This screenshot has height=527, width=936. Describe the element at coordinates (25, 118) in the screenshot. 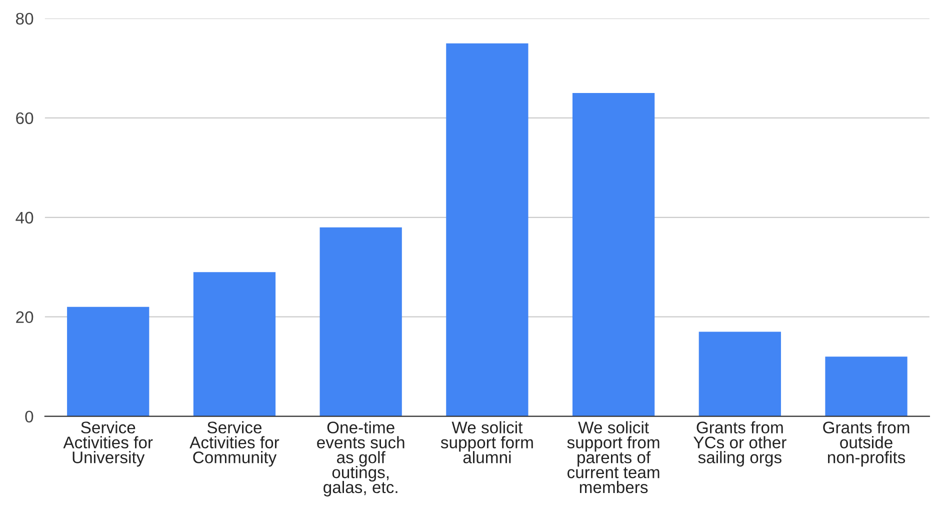

I see `y-tick-label: 60` at that location.